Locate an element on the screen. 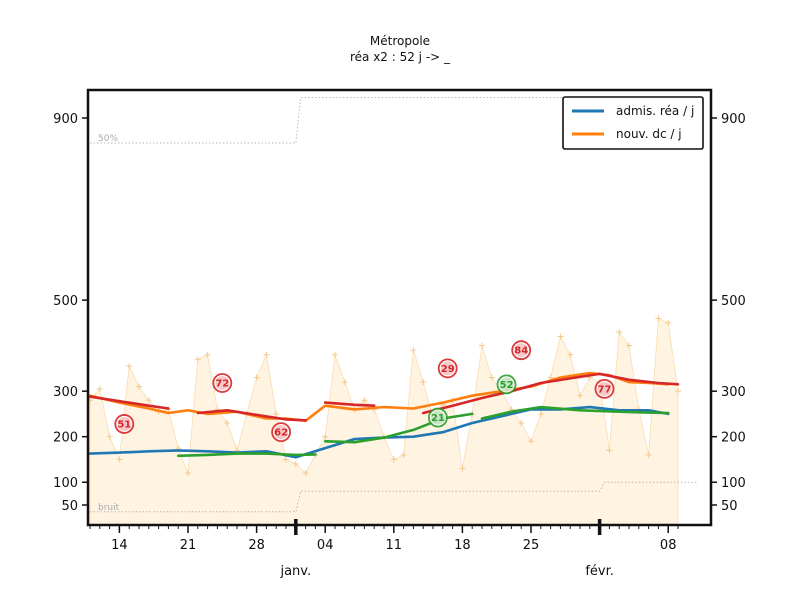 This screenshot has height=600, width=800. y-tick-label-left: 200 is located at coordinates (65, 438).